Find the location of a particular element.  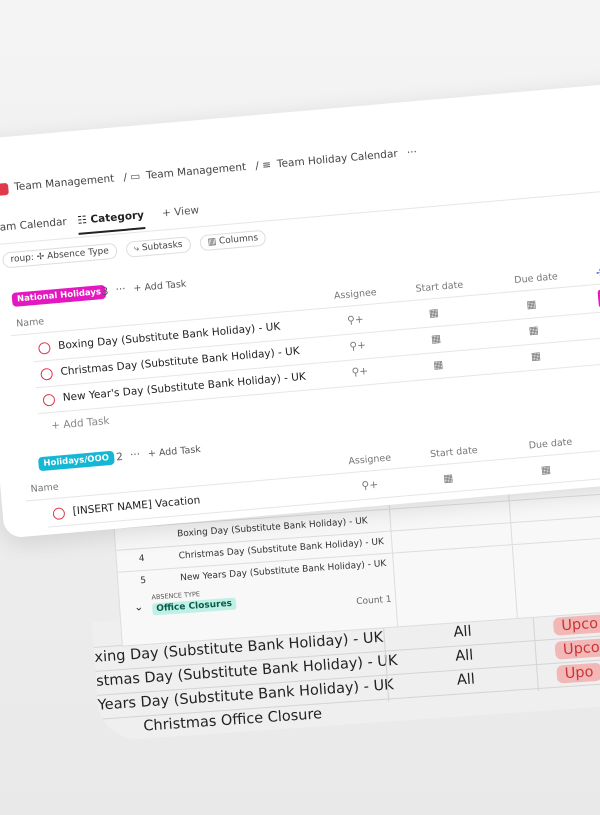

add-view-label: View is located at coordinates (186, 211).